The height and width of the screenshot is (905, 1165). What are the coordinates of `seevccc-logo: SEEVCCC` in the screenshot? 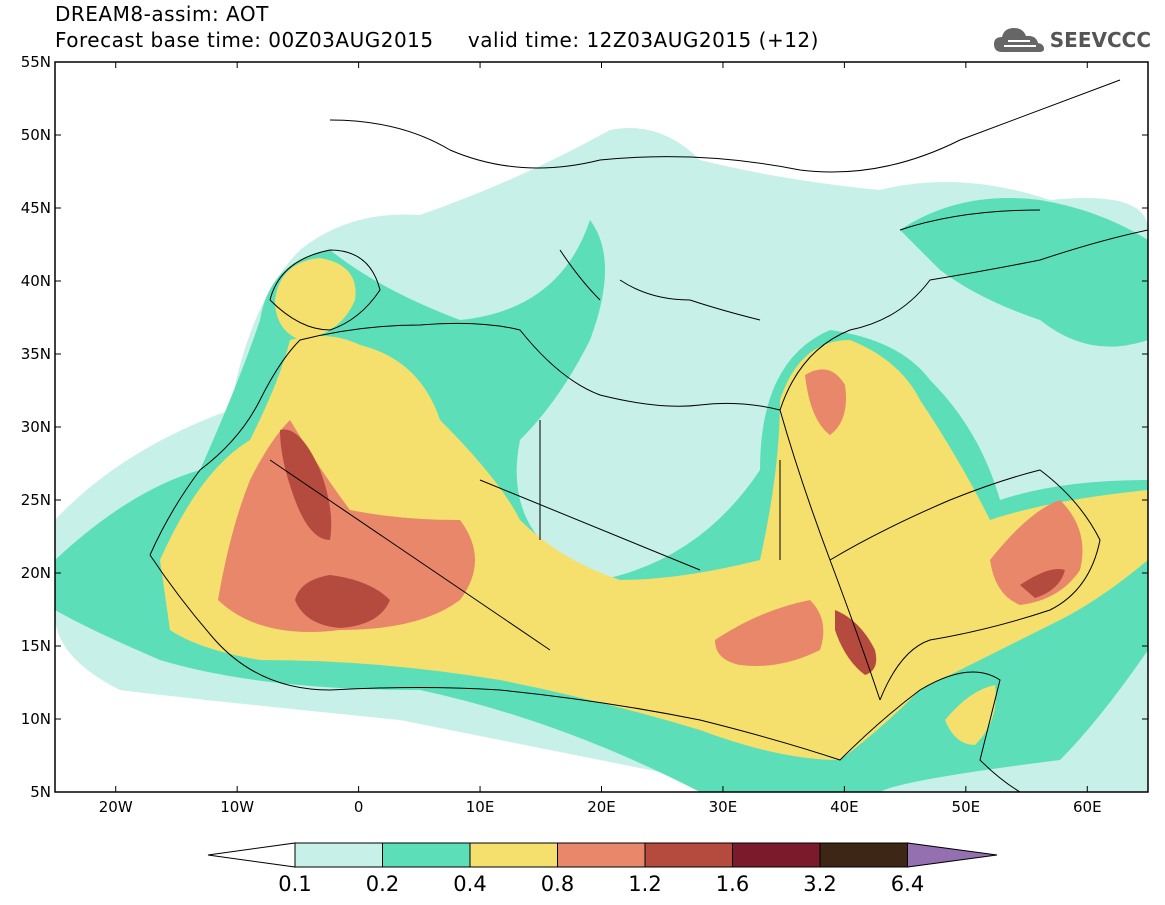 It's located at (1071, 40).